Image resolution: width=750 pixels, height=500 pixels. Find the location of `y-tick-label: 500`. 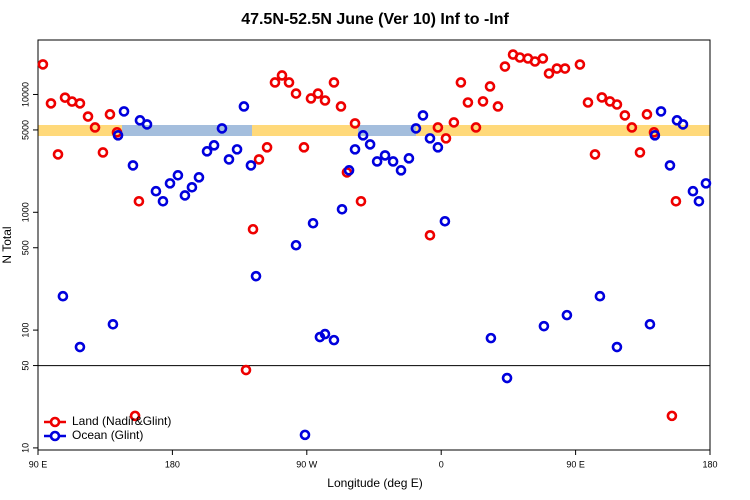

y-tick-label: 500 is located at coordinates (25, 247).